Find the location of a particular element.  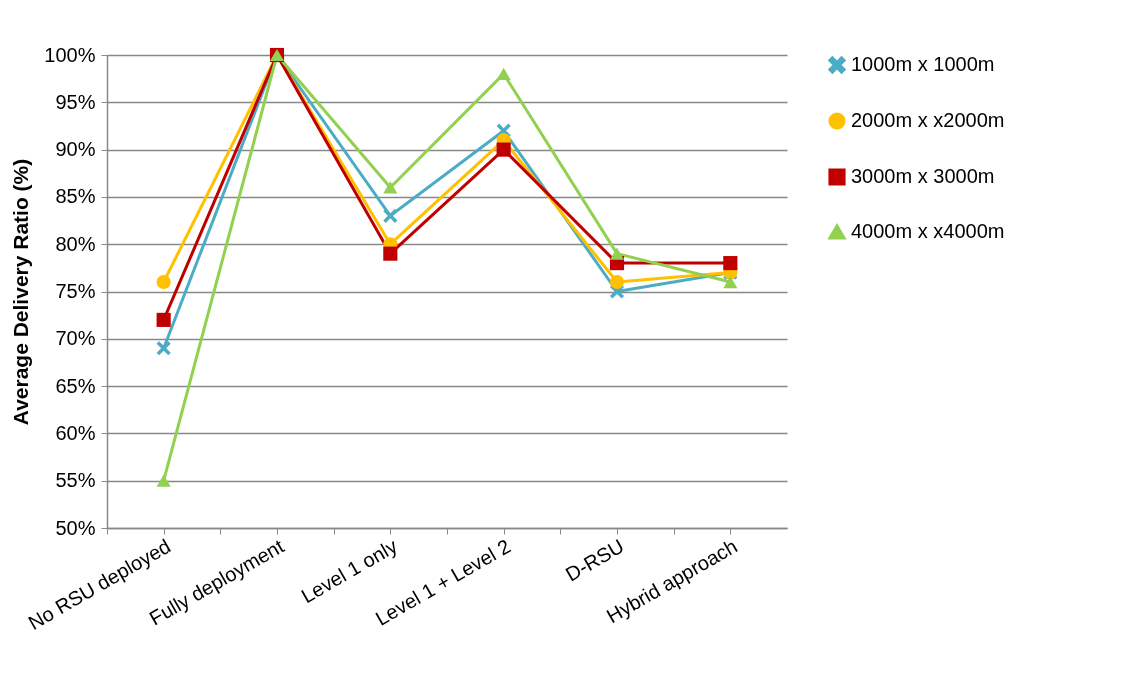

y-tick-label: 55% is located at coordinates (75, 480).